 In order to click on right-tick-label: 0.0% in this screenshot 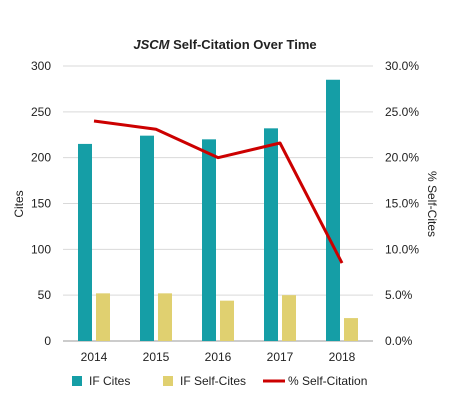, I will do `click(399, 341)`.